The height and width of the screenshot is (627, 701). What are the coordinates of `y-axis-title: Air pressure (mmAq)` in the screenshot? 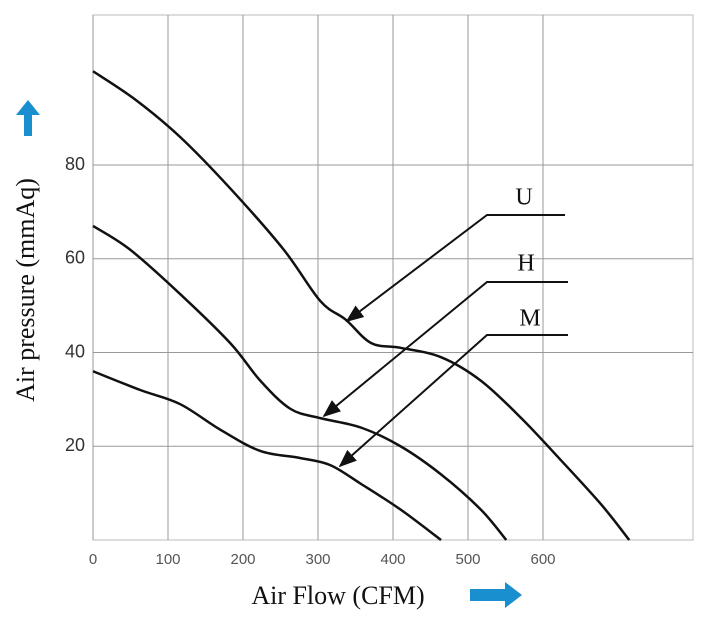 It's located at (25, 290).